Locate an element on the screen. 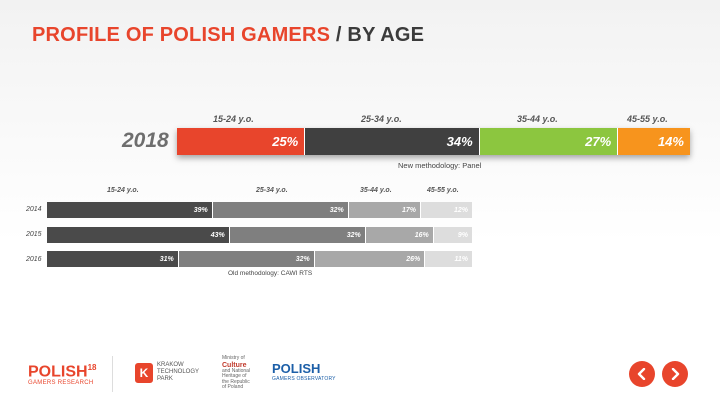  bar-segment-2016-25-34: 32% is located at coordinates (246, 259).